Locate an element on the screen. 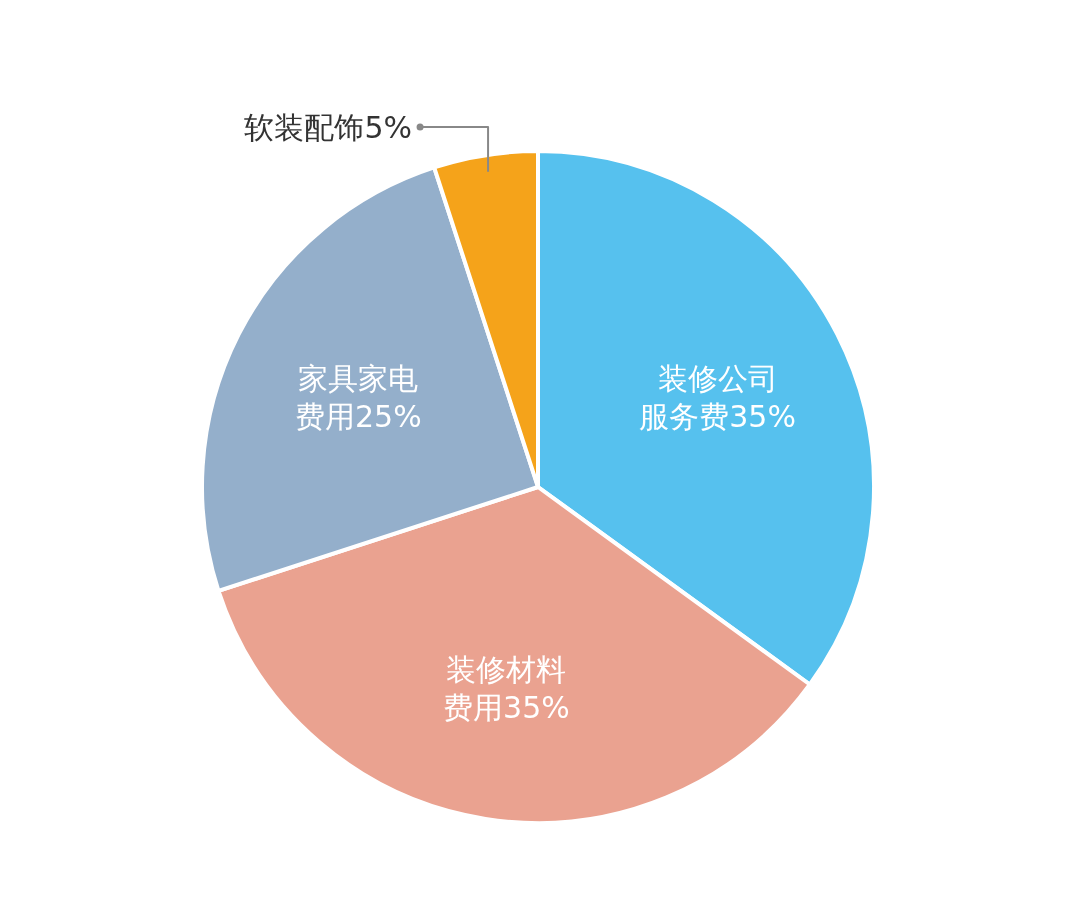 This screenshot has height=920, width=1080. slice-label: 家具家电费用25% is located at coordinates (358, 398).